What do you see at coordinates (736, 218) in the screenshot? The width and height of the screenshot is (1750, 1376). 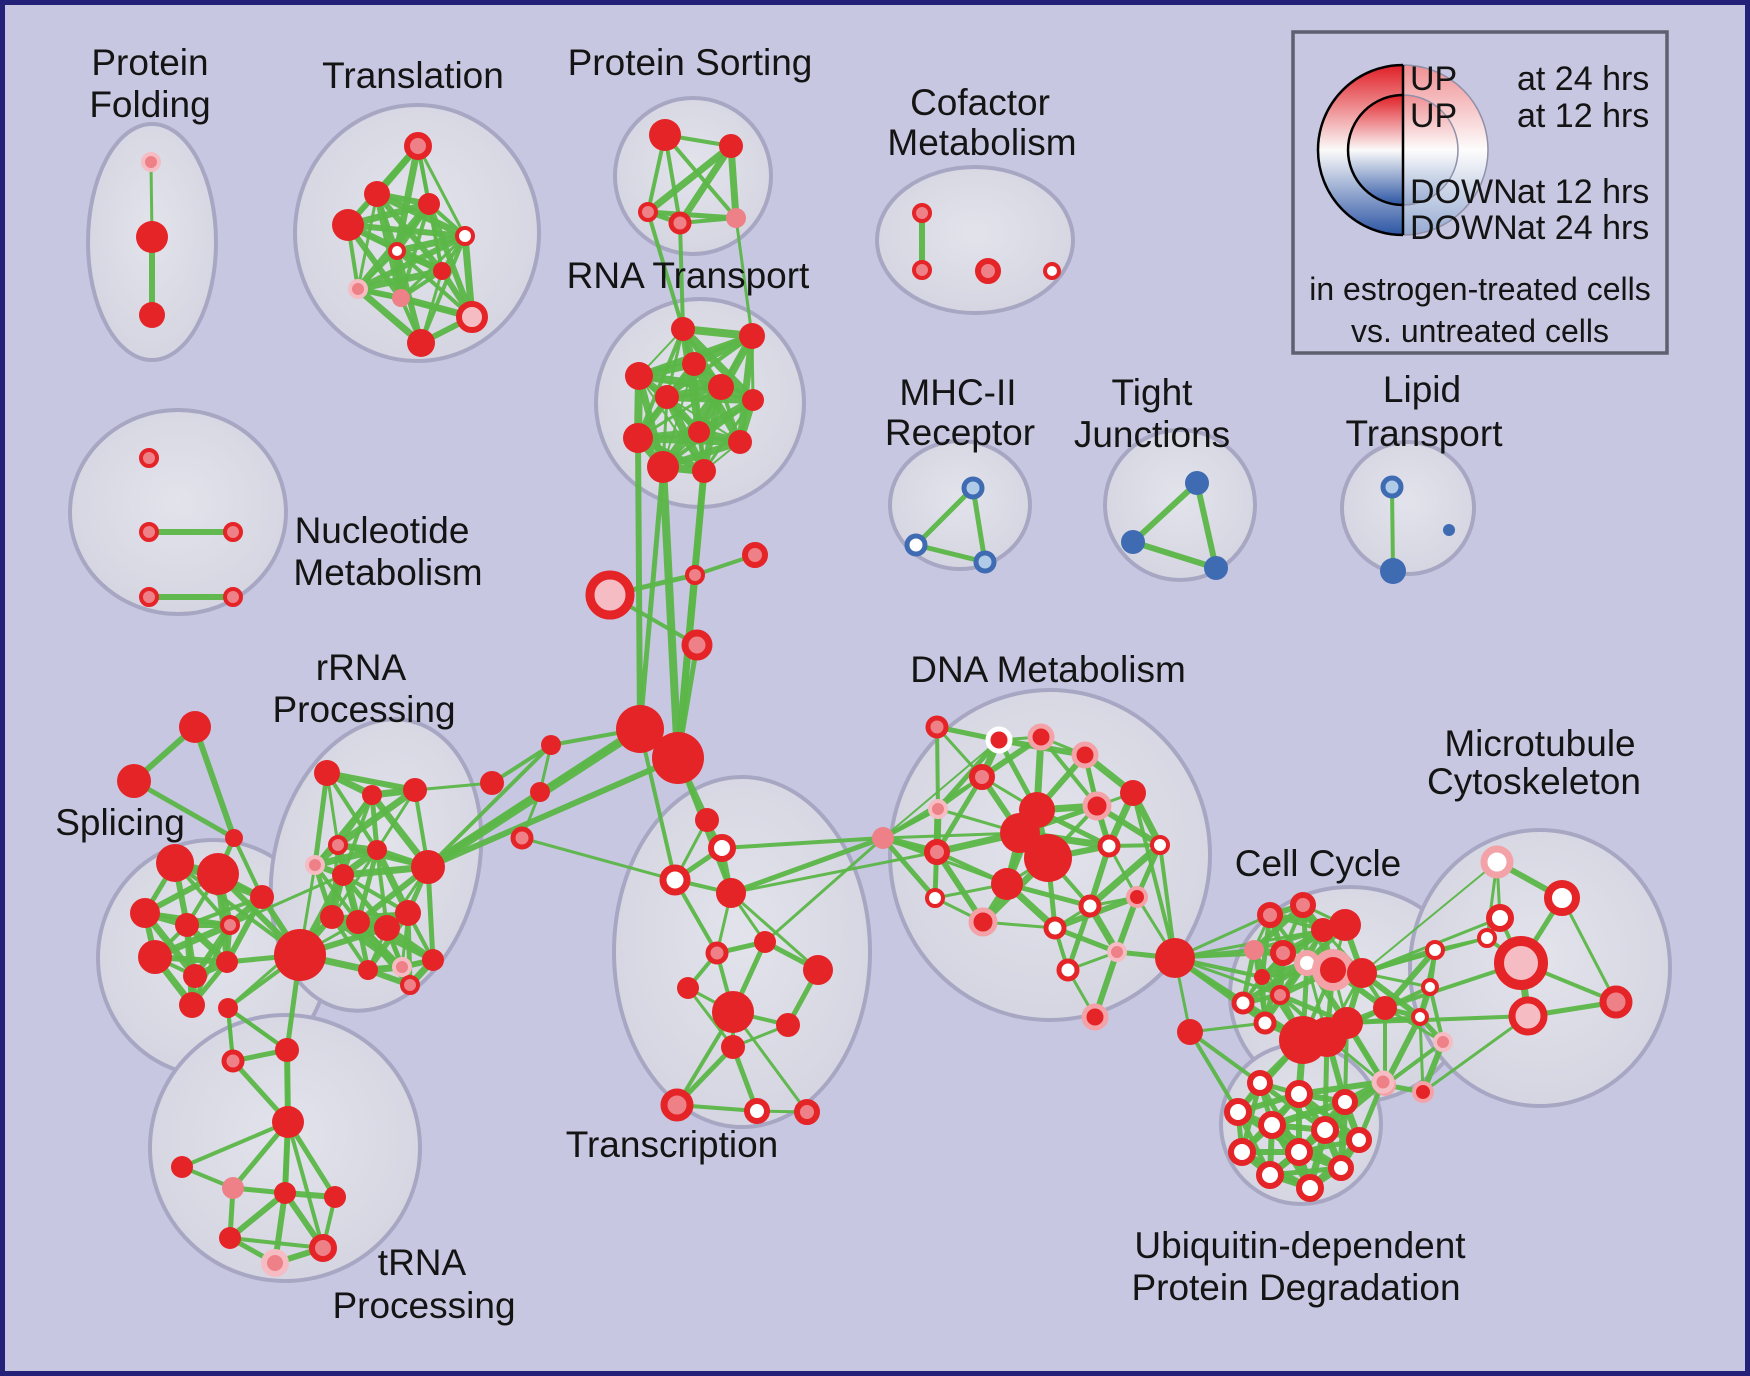 I see `gene-node-protein-sorting` at bounding box center [736, 218].